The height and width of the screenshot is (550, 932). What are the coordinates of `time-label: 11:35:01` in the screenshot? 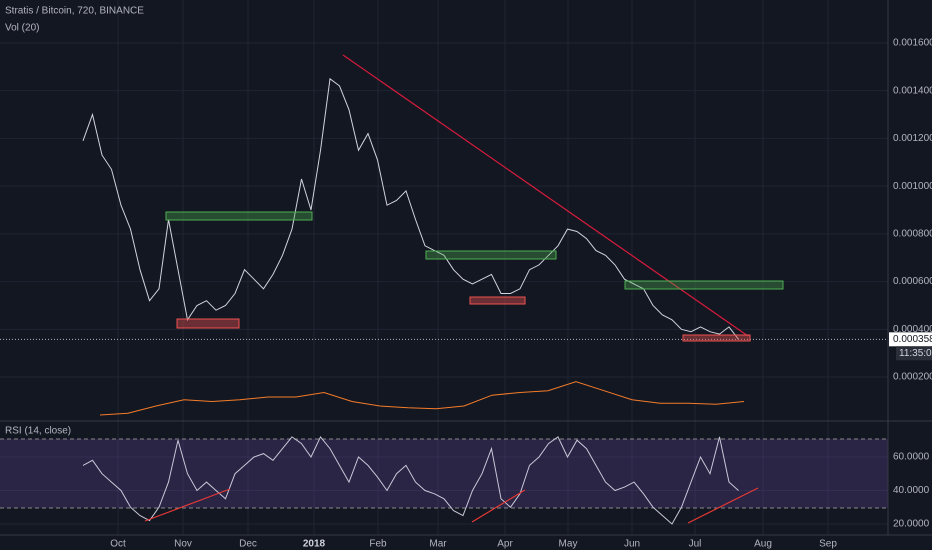 It's located at (915, 353).